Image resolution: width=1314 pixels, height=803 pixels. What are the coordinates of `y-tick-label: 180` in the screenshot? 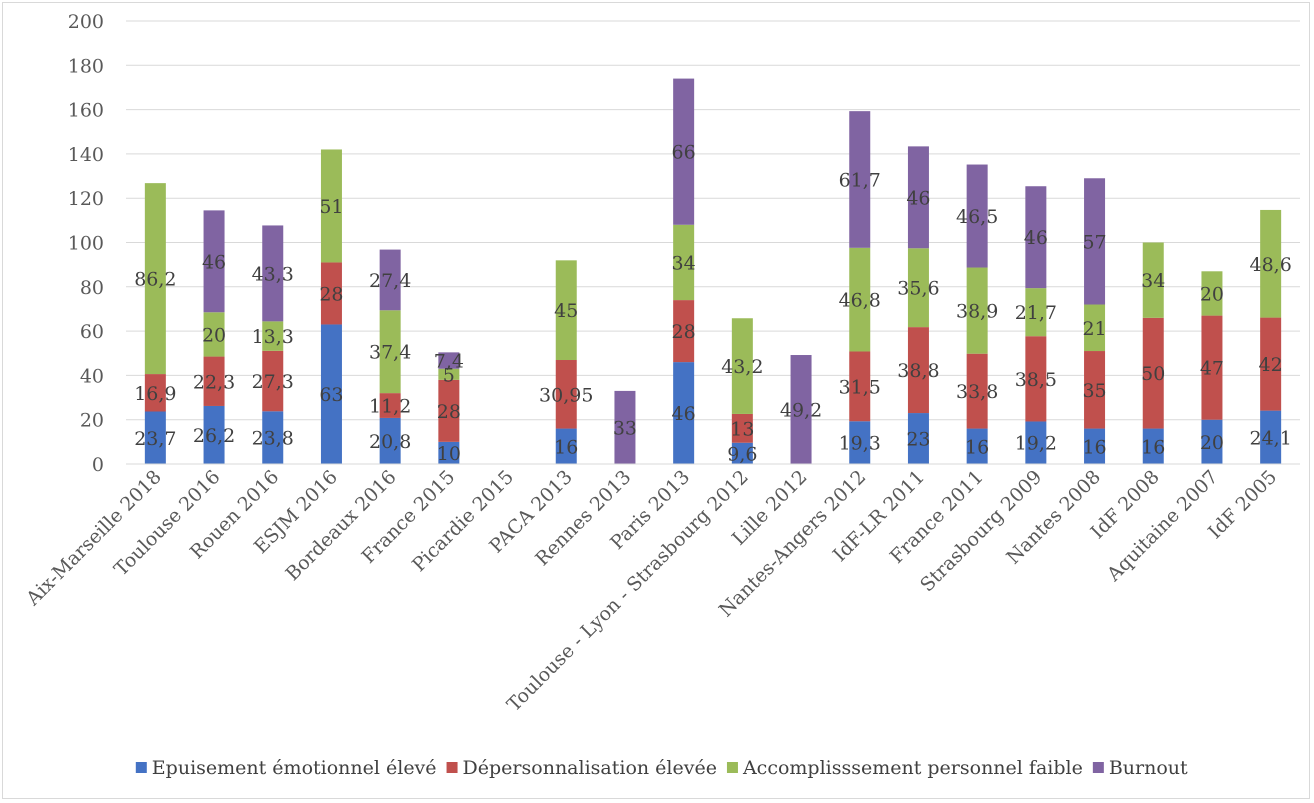 It's located at (86, 66).